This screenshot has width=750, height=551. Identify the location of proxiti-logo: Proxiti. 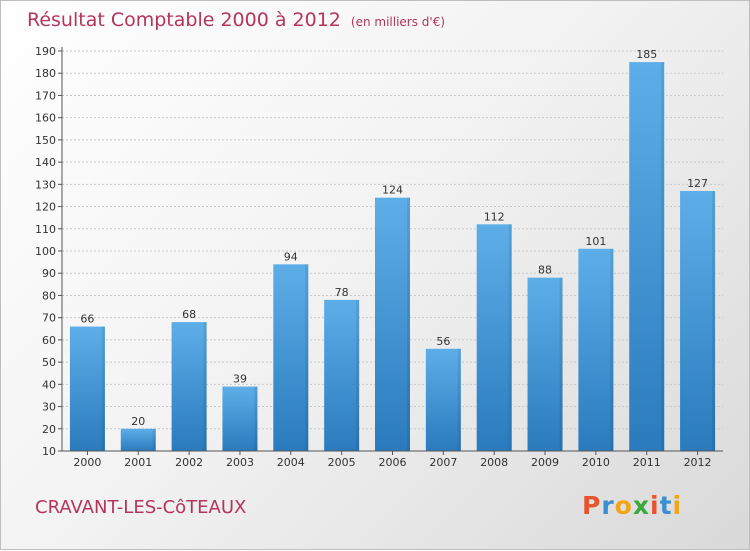
(632, 505).